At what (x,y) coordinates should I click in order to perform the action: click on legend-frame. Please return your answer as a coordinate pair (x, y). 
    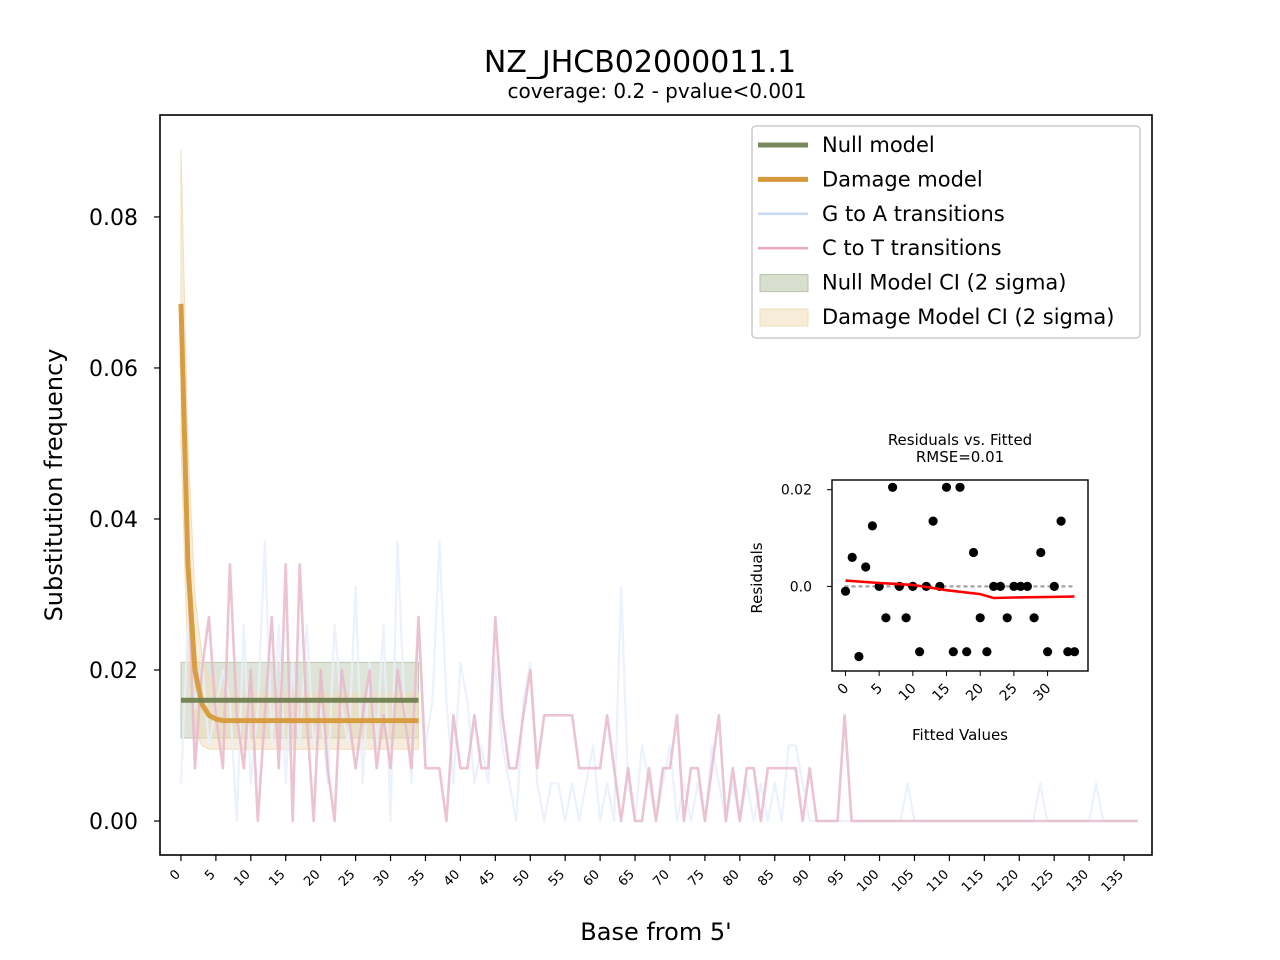
    Looking at the image, I should click on (946, 232).